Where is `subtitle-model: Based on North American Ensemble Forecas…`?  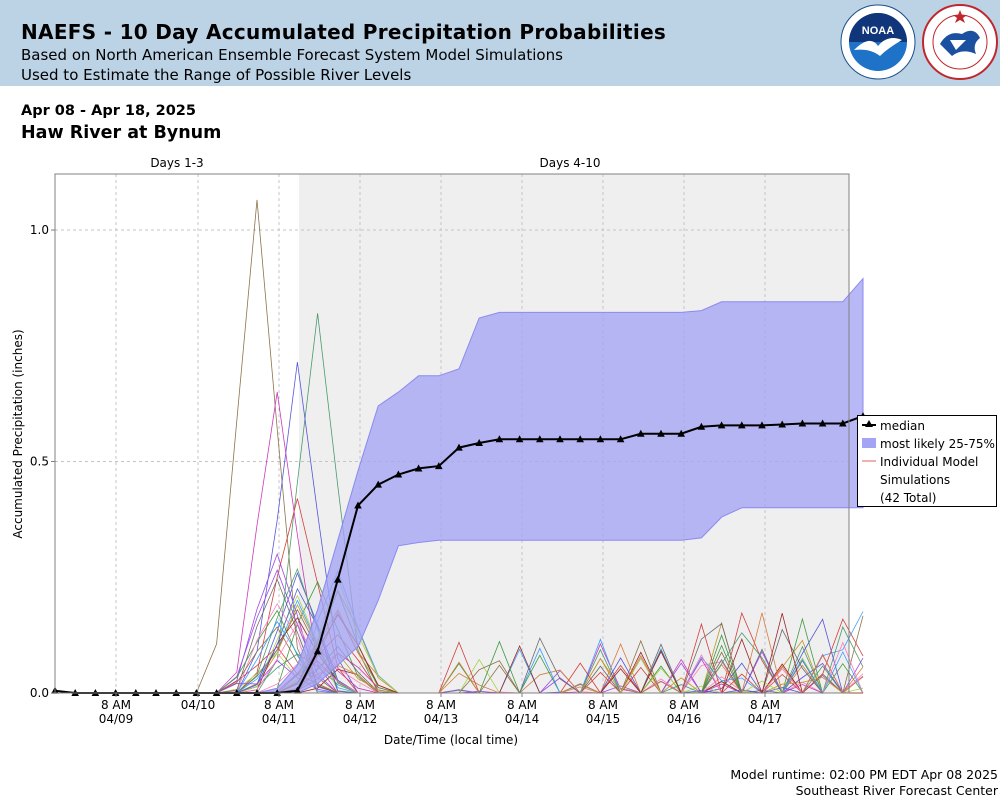 subtitle-model: Based on North American Ensemble Forecas… is located at coordinates (292, 55).